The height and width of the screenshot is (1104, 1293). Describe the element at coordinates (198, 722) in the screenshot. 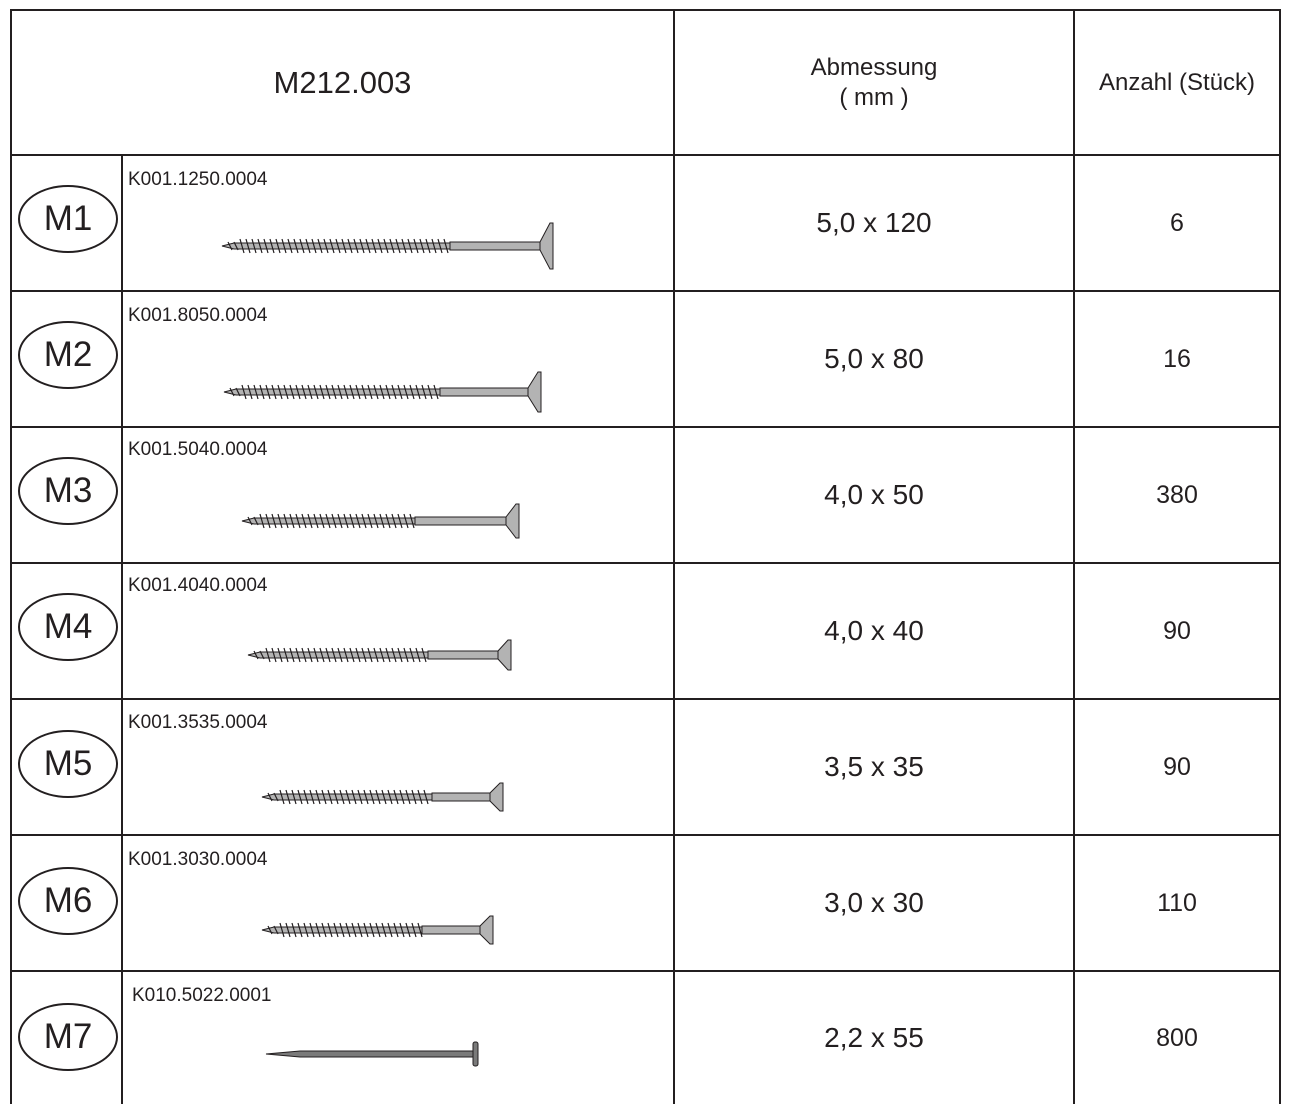

I see `part-code: K001.3535.0004` at that location.